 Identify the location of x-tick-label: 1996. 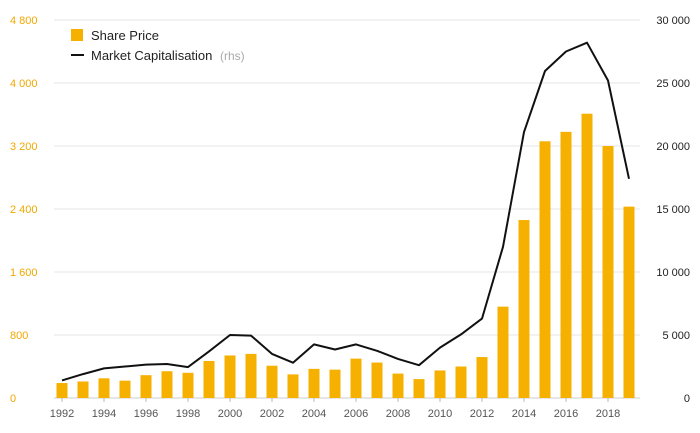
(146, 414).